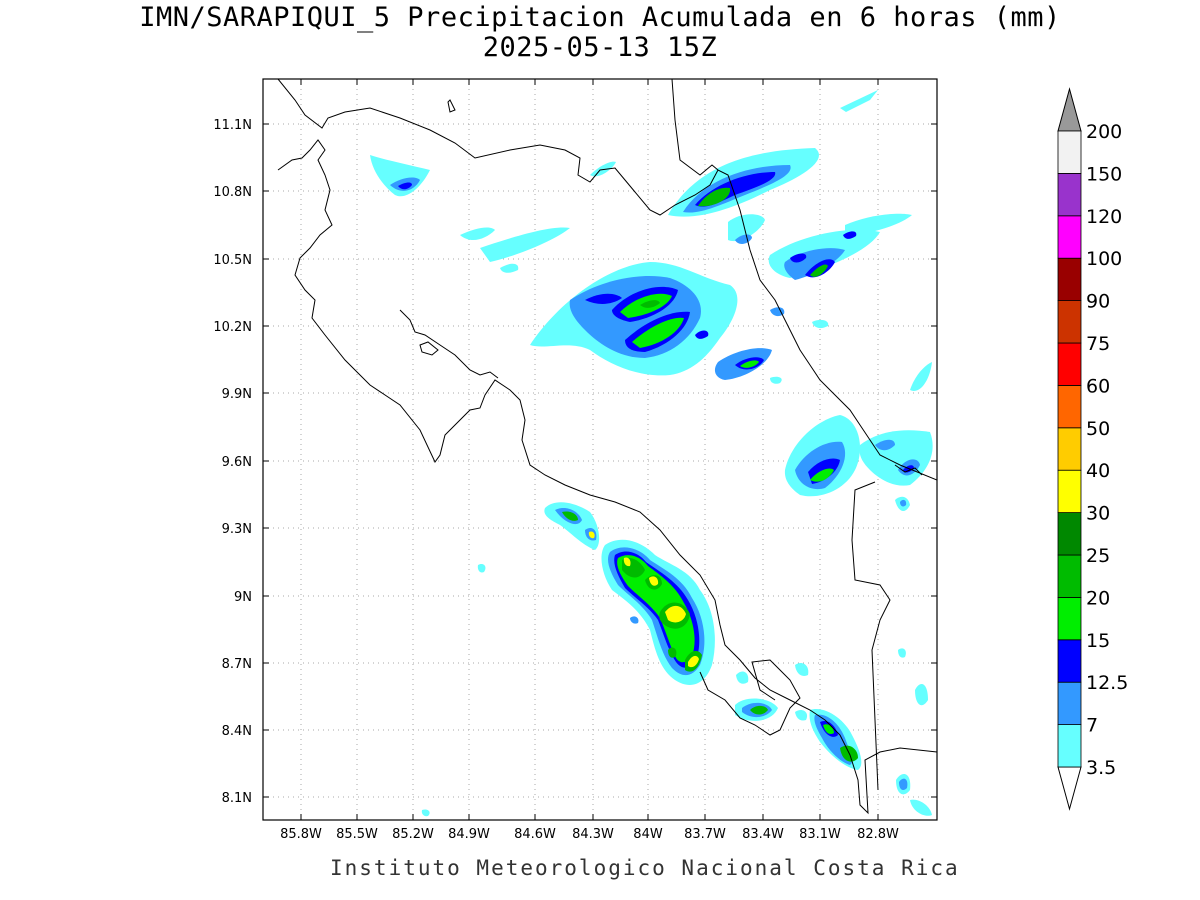  I want to click on lon-label: 84.9W, so click(469, 834).